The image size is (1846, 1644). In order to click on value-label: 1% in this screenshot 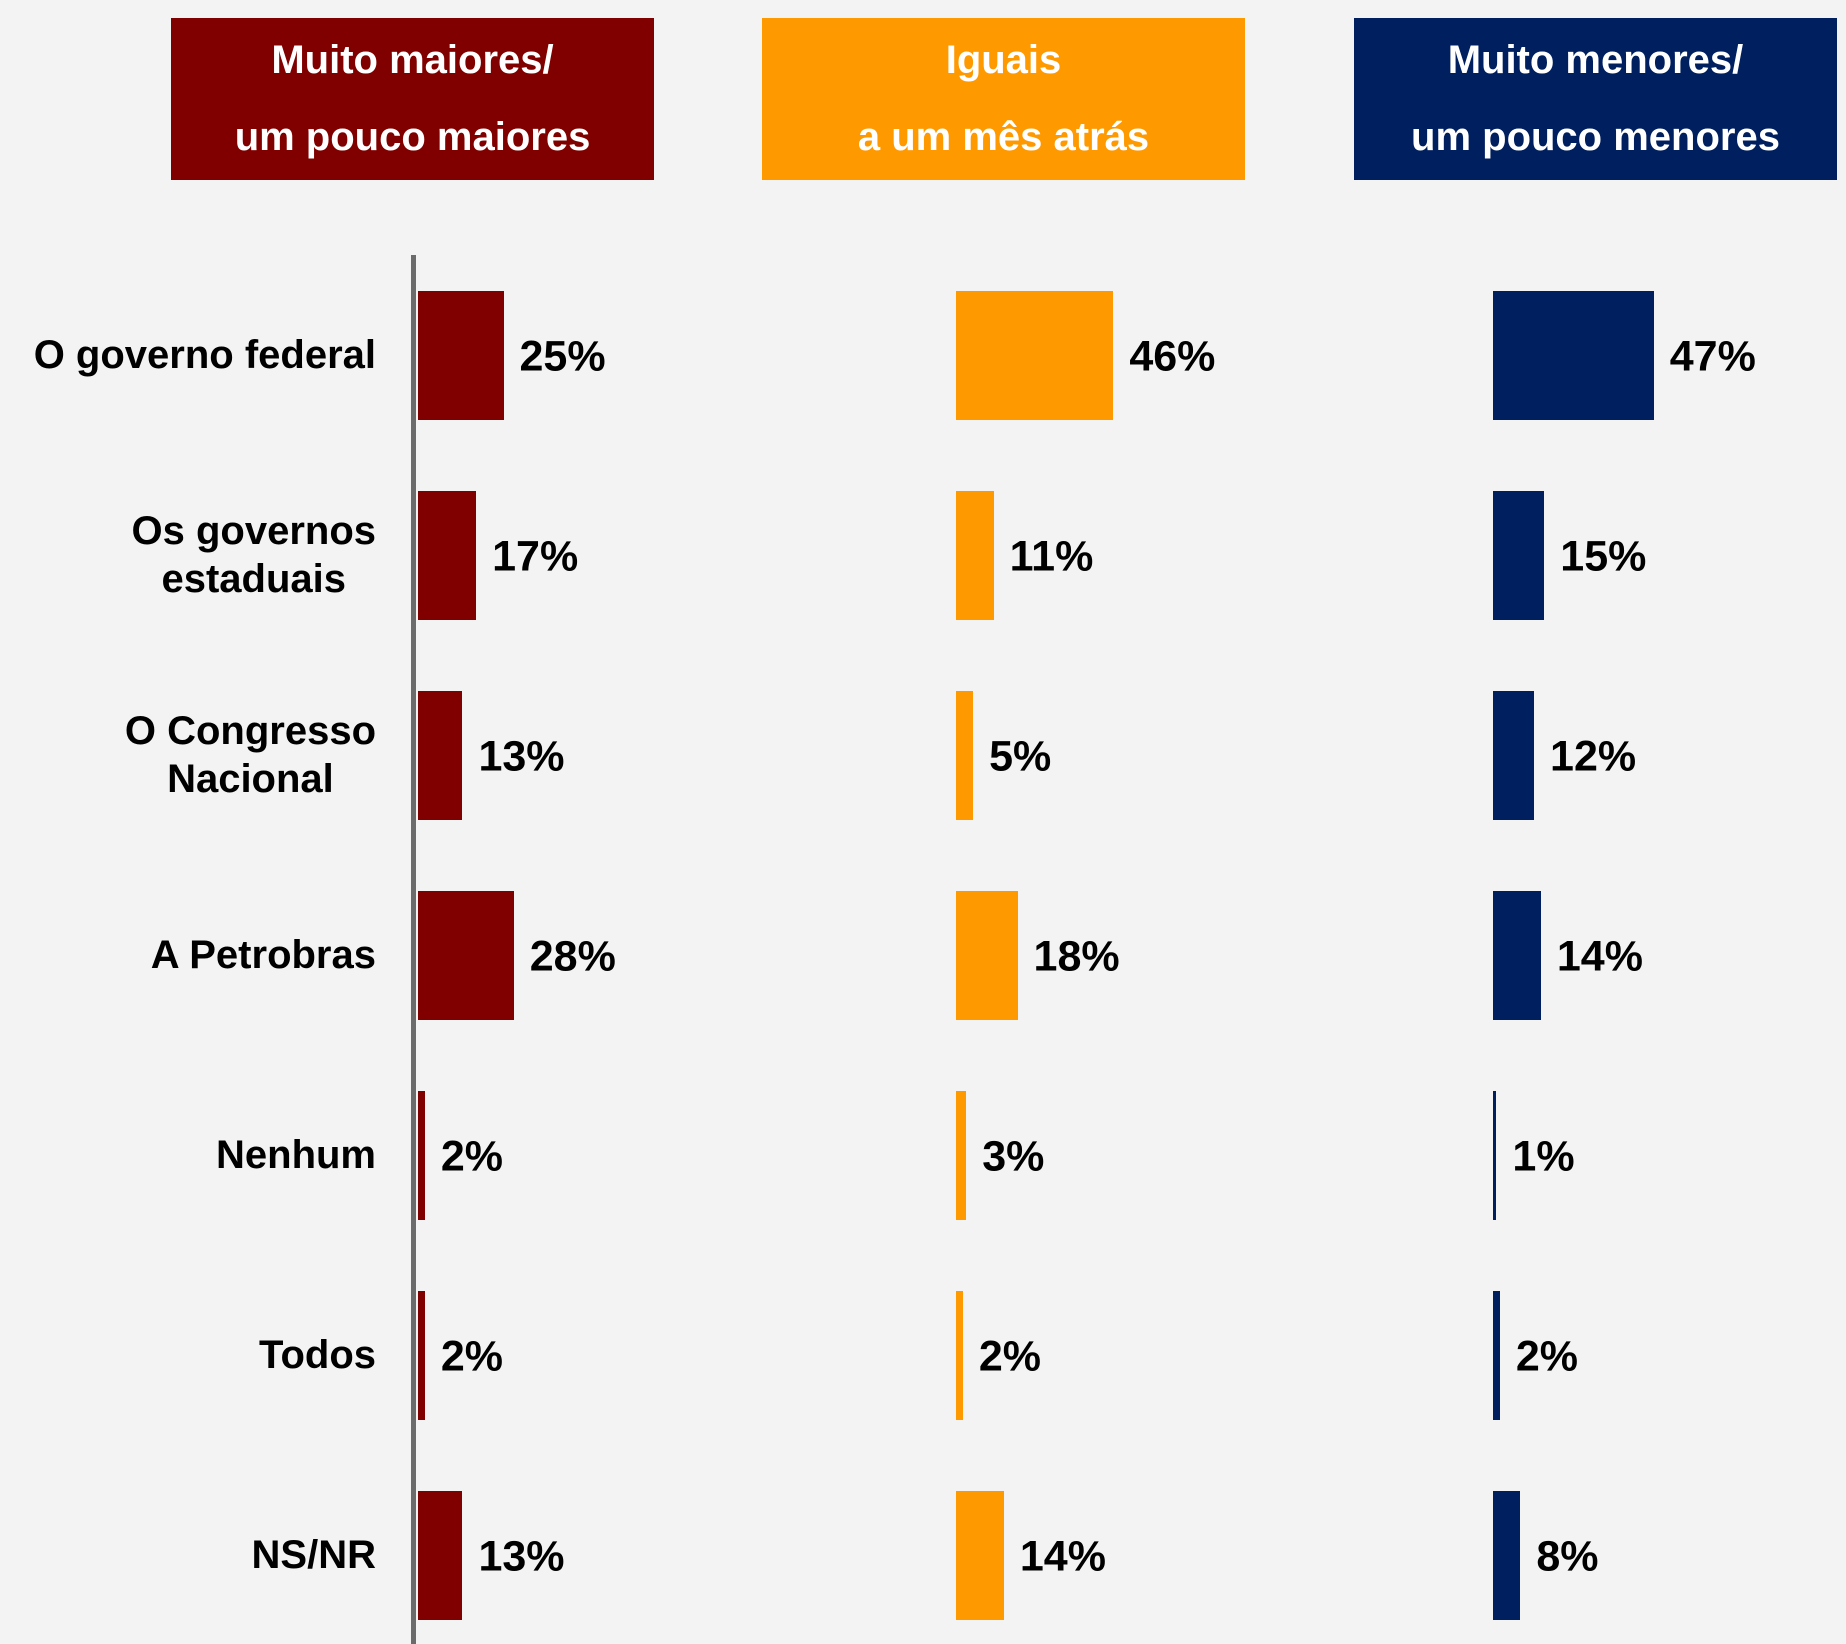, I will do `click(1543, 1156)`.